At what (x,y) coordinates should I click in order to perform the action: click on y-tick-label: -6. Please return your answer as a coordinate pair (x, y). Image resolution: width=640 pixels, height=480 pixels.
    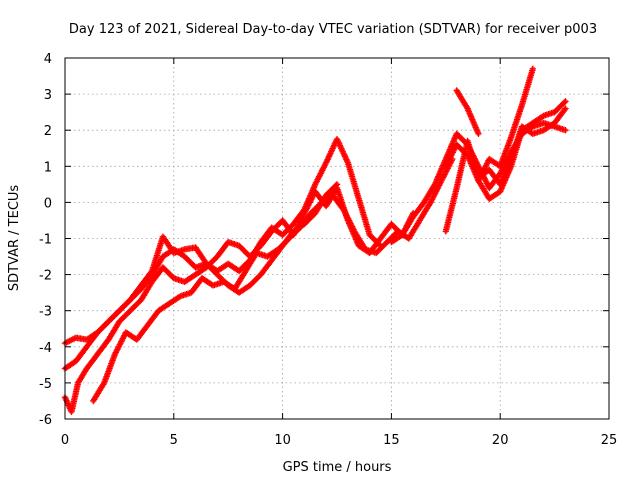
    Looking at the image, I should click on (45, 420).